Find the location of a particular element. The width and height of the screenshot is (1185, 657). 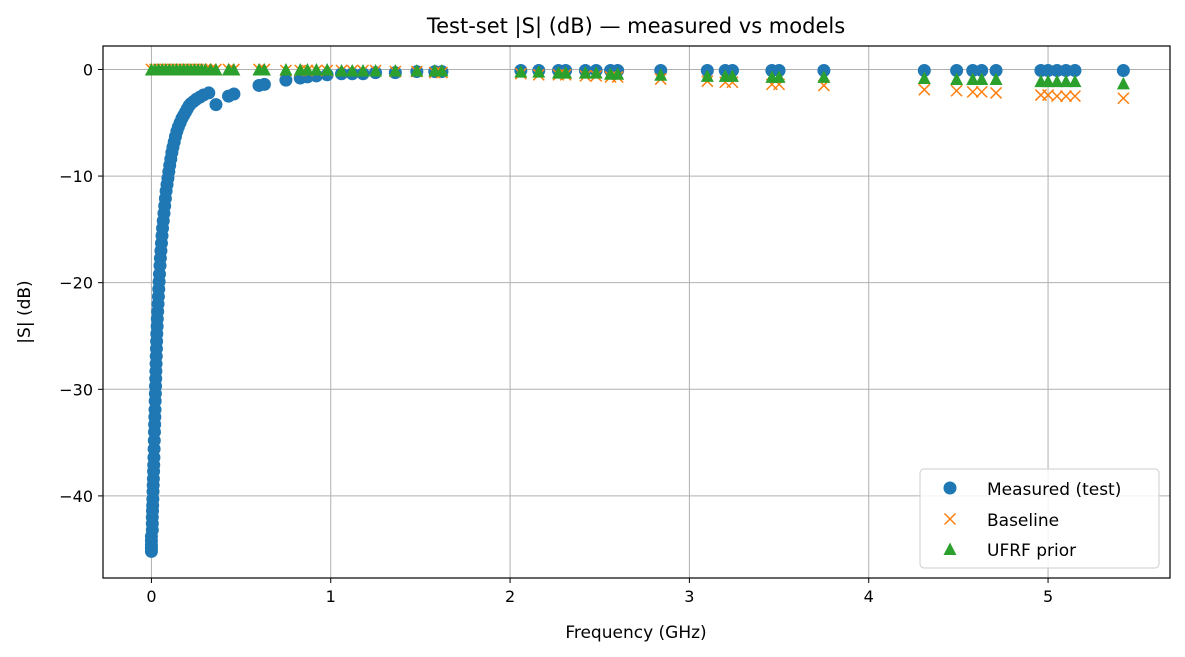

legend-item-measured: Measured (test) is located at coordinates (1032, 490).